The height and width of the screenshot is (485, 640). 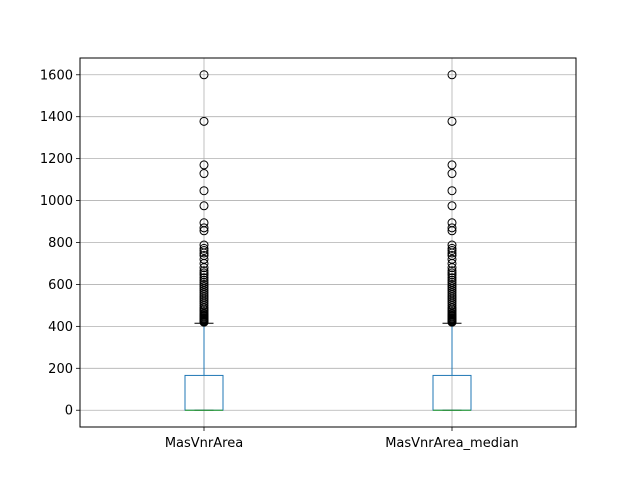 What do you see at coordinates (452, 443) in the screenshot?
I see `x-tick-label: MasVnrArea_median` at bounding box center [452, 443].